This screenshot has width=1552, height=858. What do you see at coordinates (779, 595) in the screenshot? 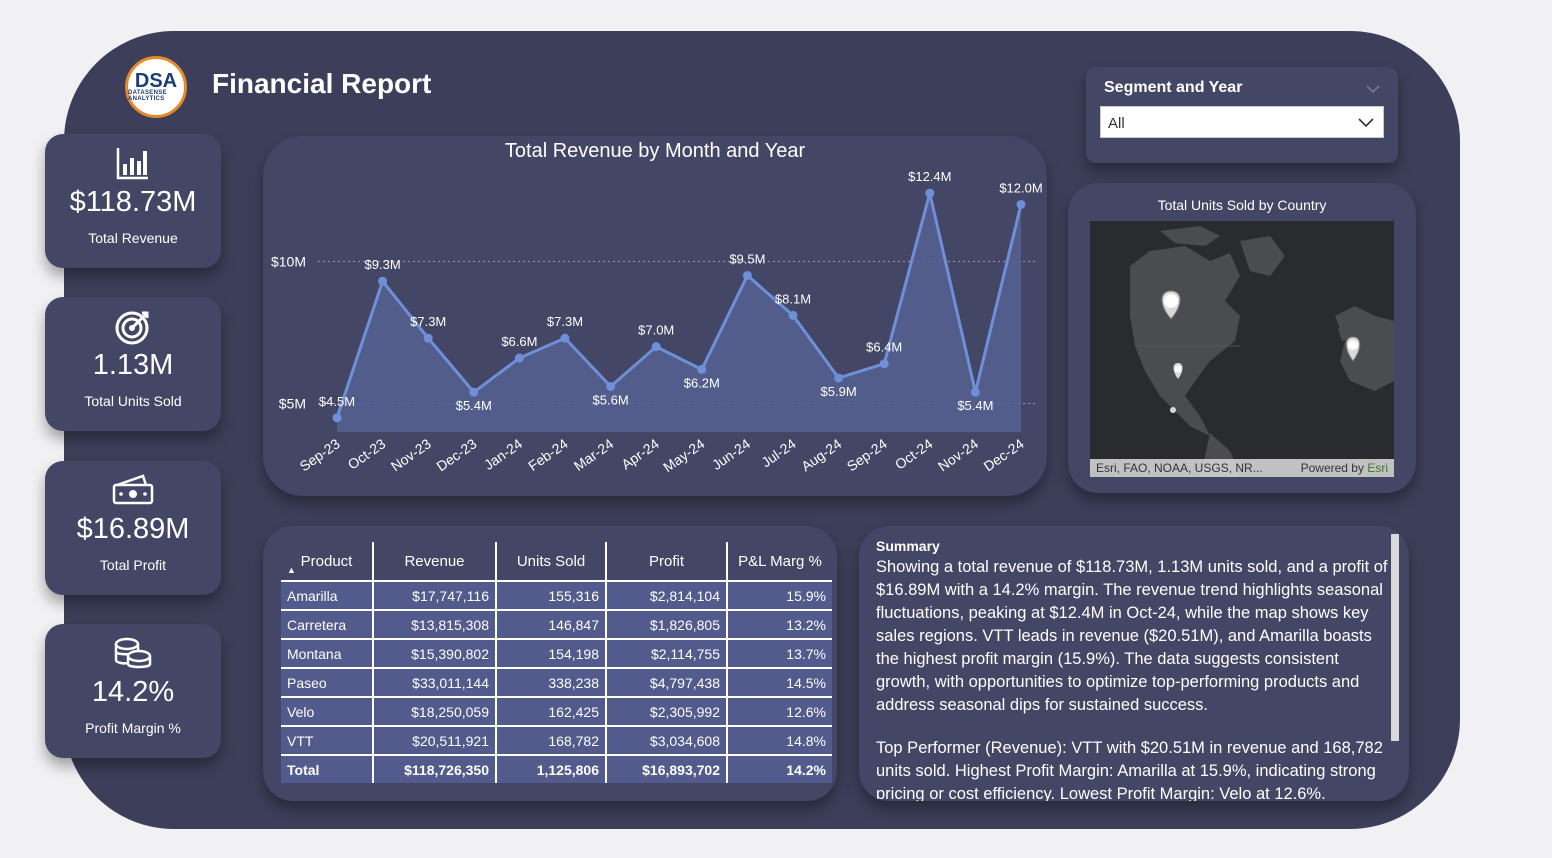
I see `cell-margin: 15.9%` at bounding box center [779, 595].